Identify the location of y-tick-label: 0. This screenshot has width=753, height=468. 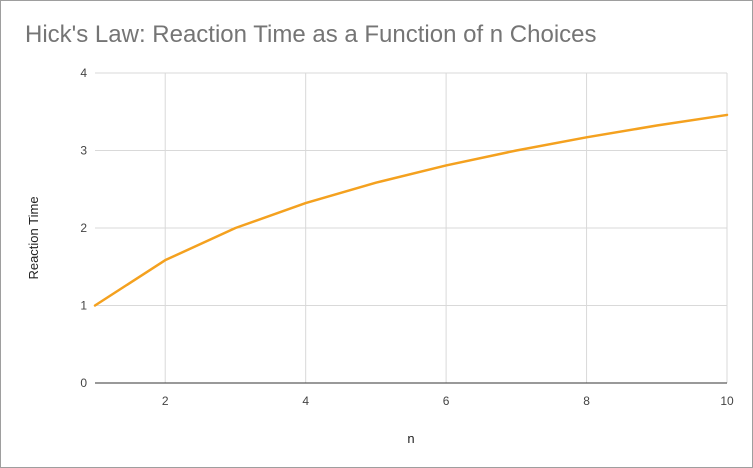
(83, 383).